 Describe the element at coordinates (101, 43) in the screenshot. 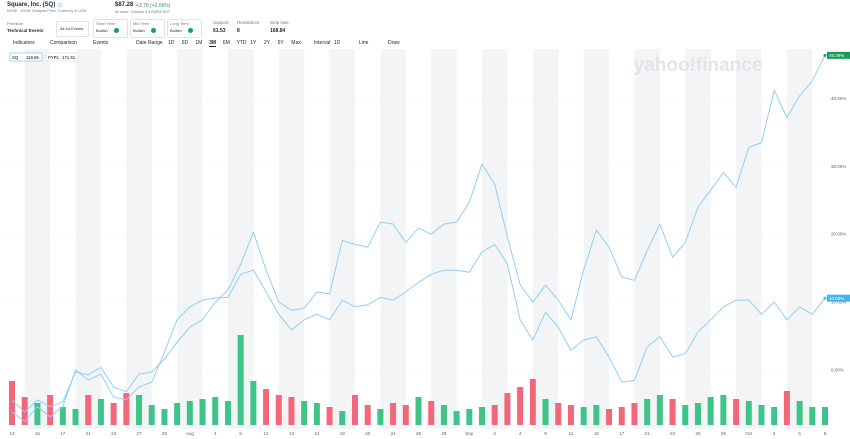

I see `toolbar-item: Events` at that location.